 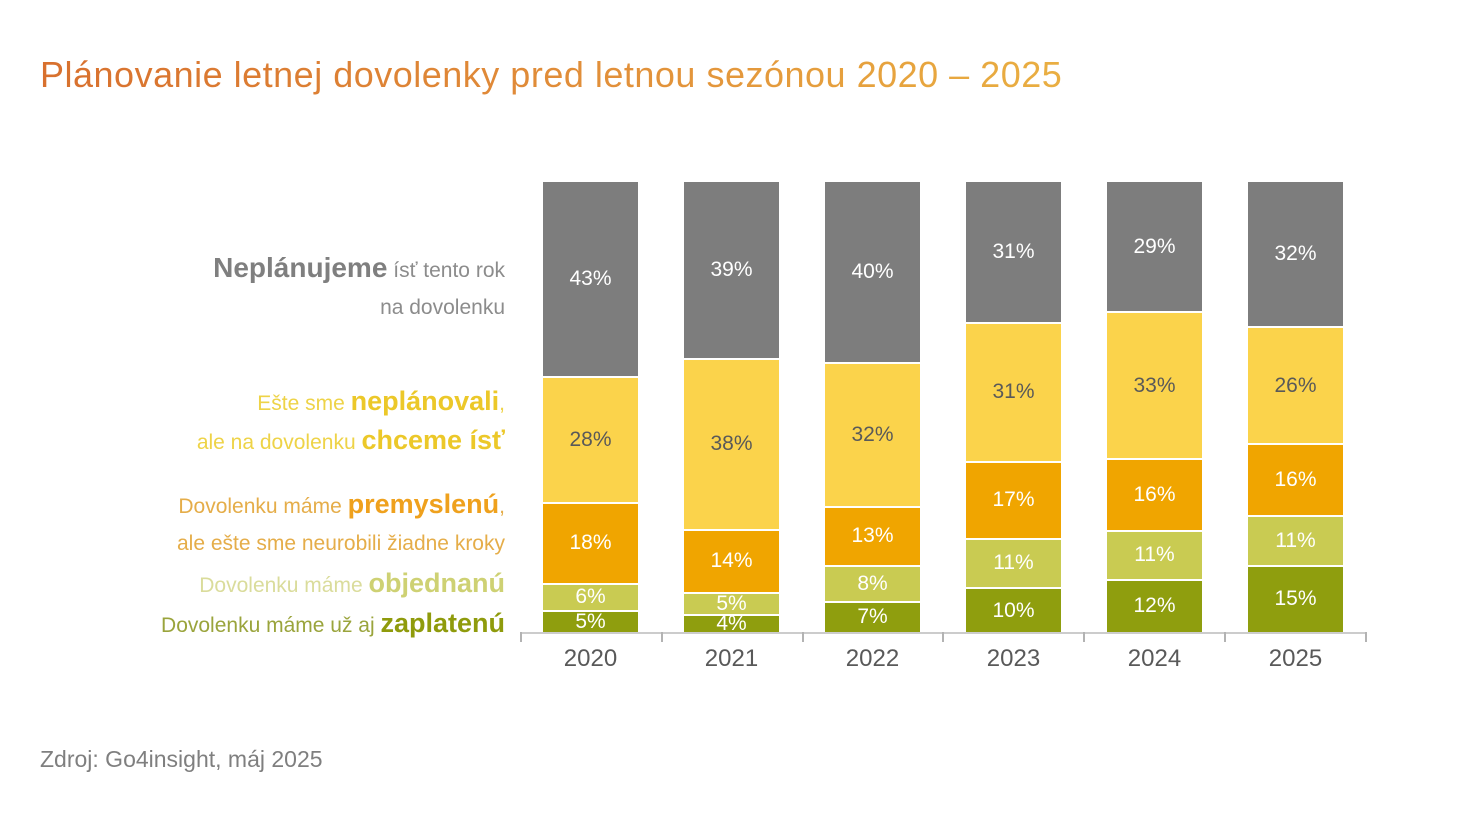 I want to click on bar-segment-zaplatenu: 15%, so click(x=1295, y=598).